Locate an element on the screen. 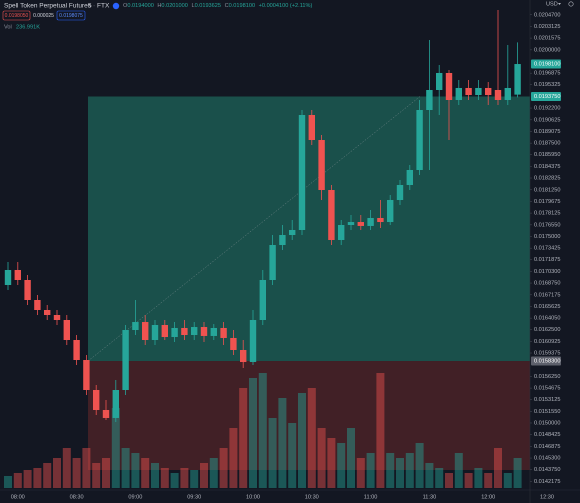 The width and height of the screenshot is (580, 503). buy-button is located at coordinates (71, 15).